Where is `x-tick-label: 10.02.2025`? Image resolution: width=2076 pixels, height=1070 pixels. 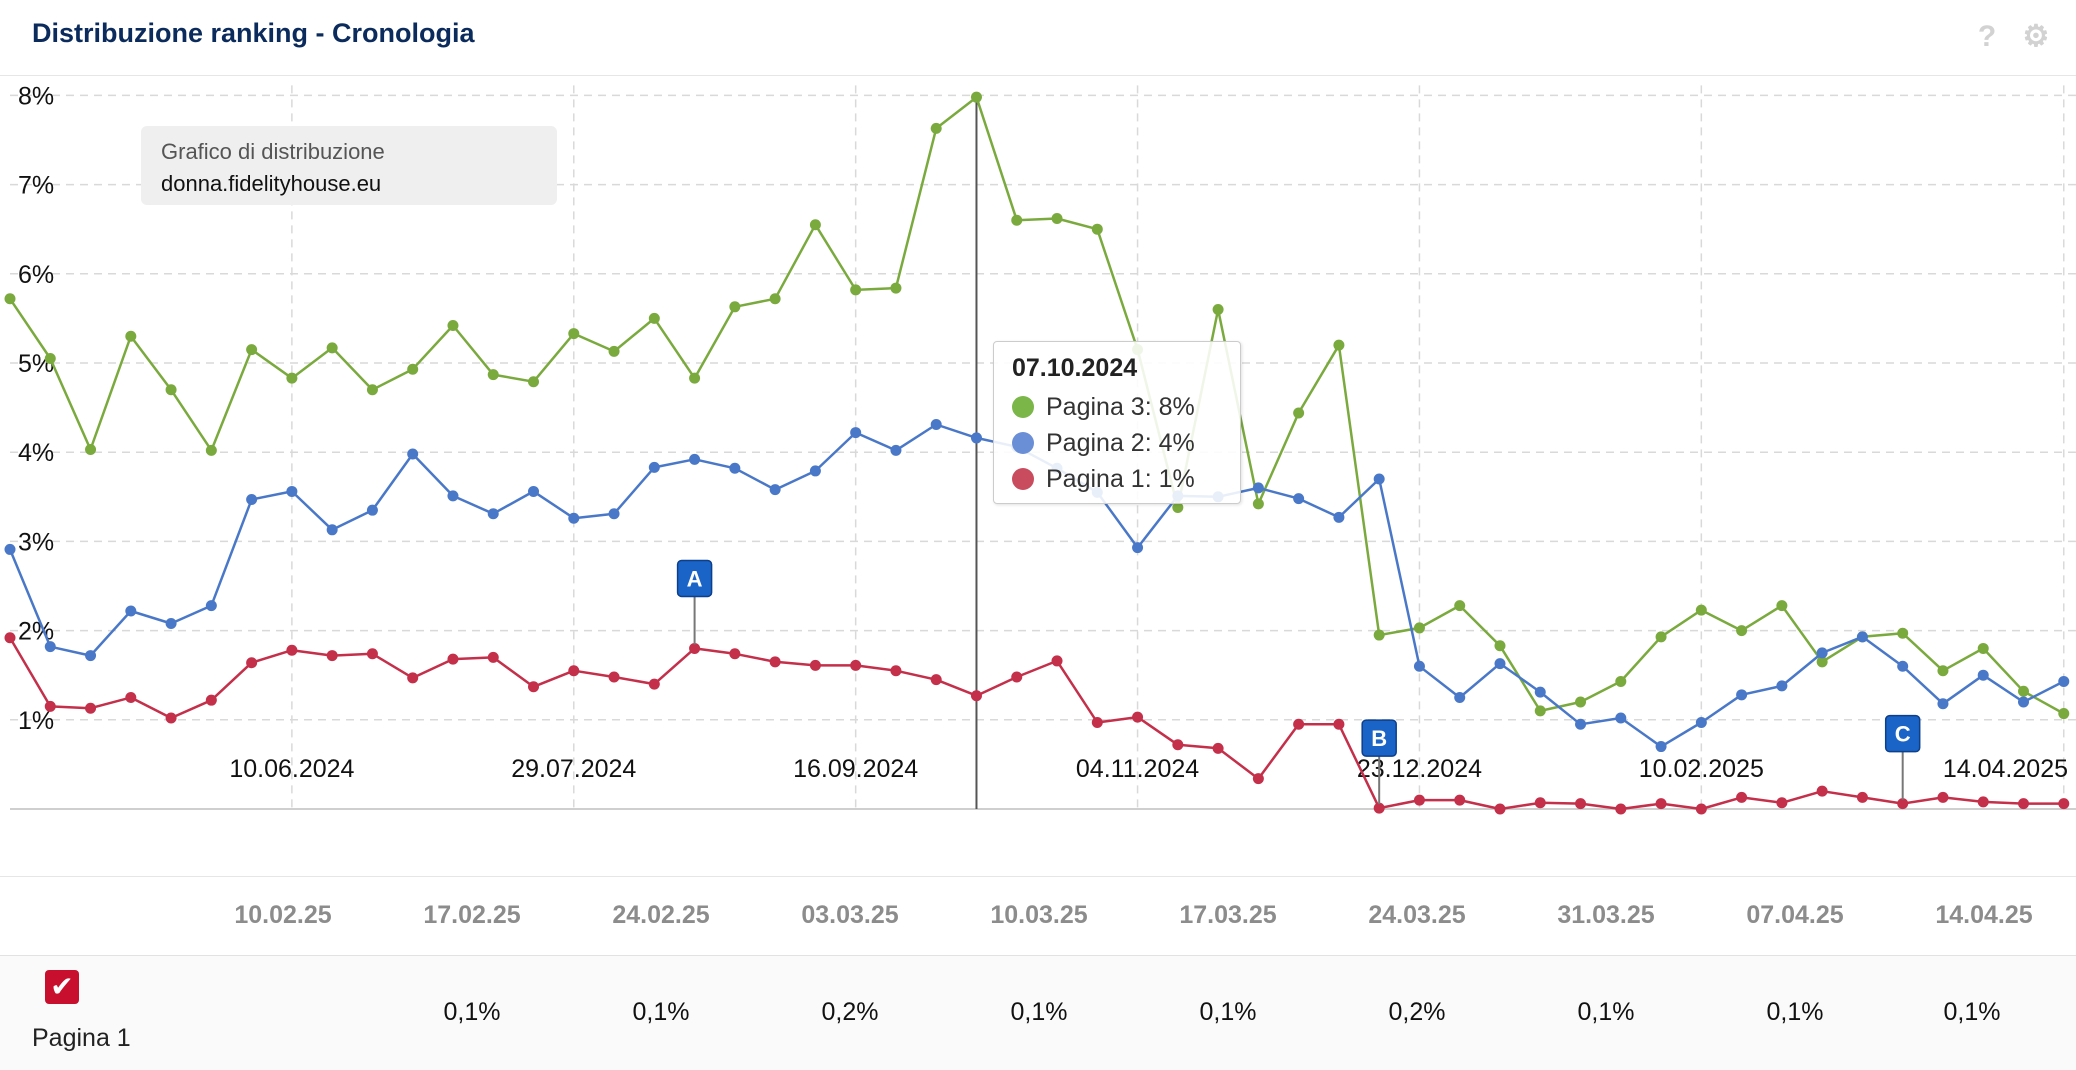 x-tick-label: 10.02.2025 is located at coordinates (1701, 769).